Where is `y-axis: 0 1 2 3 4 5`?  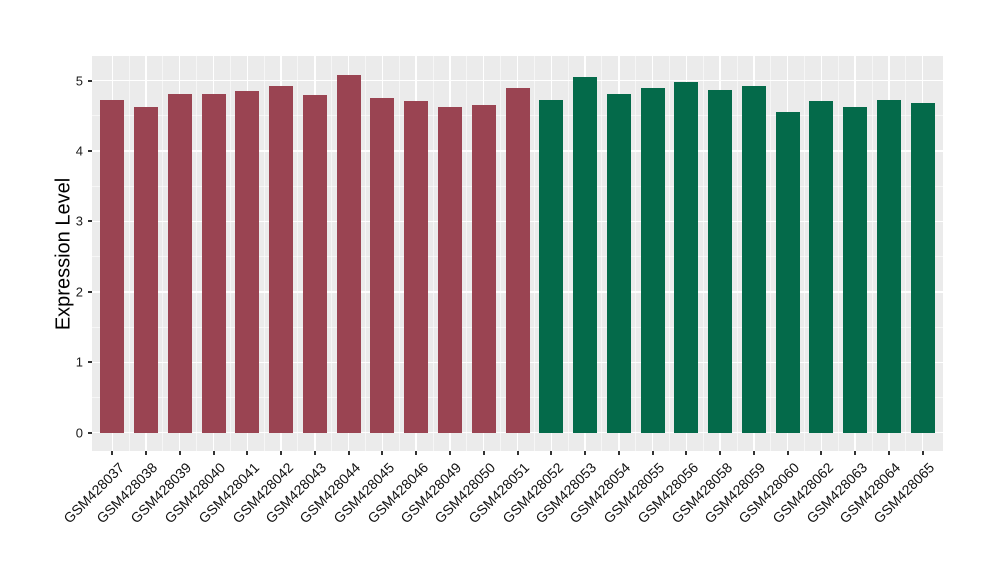
y-axis: 0 1 2 3 4 5 is located at coordinates (46, 253).